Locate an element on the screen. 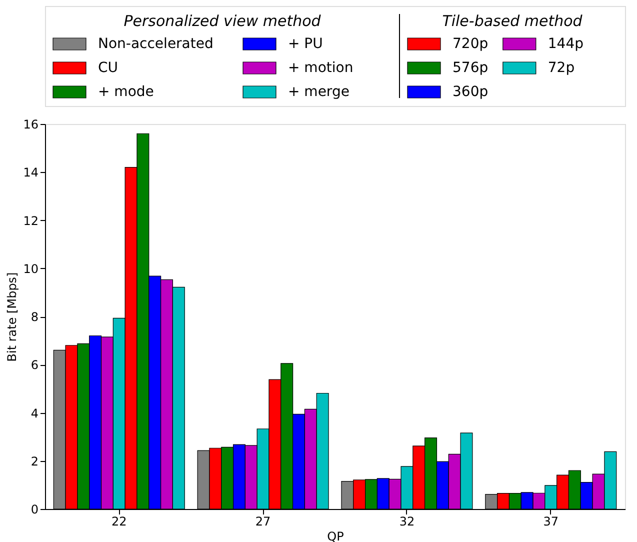 The height and width of the screenshot is (542, 637). x-tick-label: 32 is located at coordinates (407, 521).